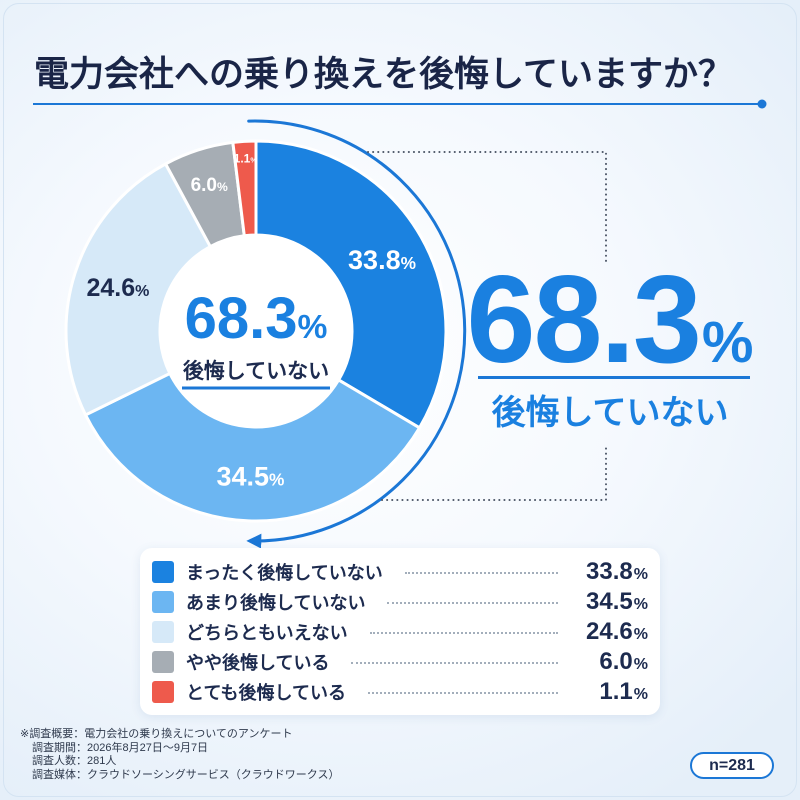  I want to click on legend-label-2: あまり後悔していない, so click(276, 603).